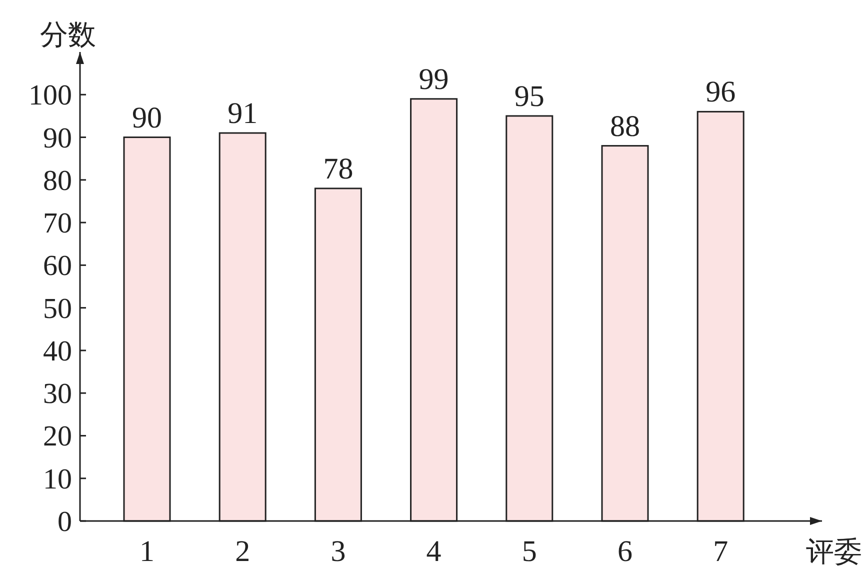 The image size is (867, 578). What do you see at coordinates (529, 551) in the screenshot?
I see `x-tick-label: 5` at bounding box center [529, 551].